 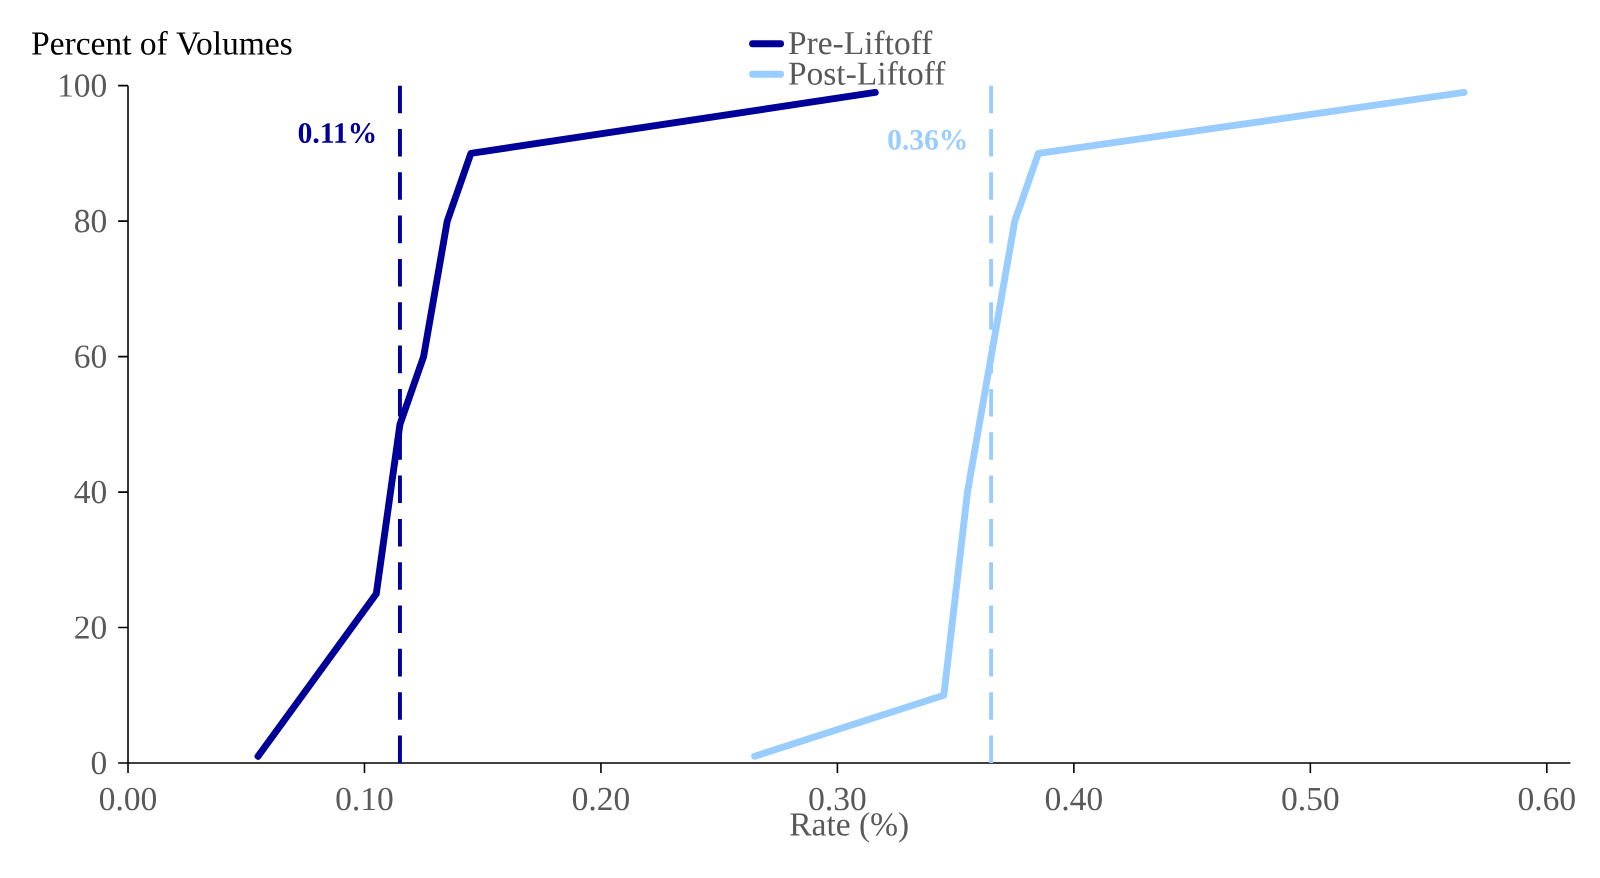 What do you see at coordinates (128, 799) in the screenshot?
I see `x-tick-label: 0.00` at bounding box center [128, 799].